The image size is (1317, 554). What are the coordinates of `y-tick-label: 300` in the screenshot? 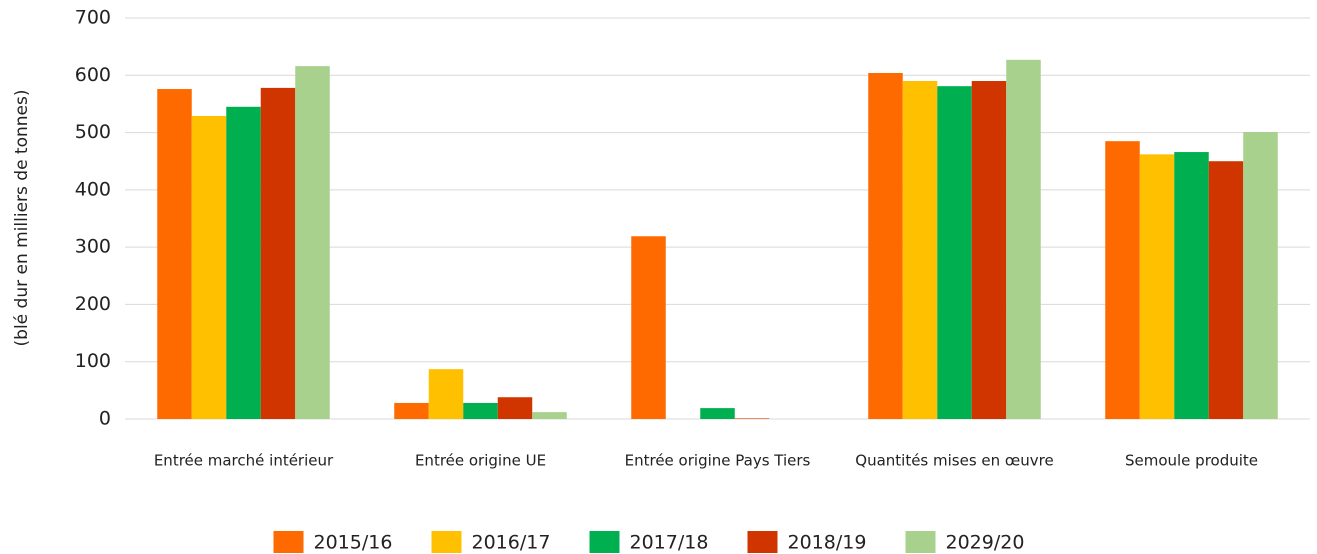 It's located at (93, 247).